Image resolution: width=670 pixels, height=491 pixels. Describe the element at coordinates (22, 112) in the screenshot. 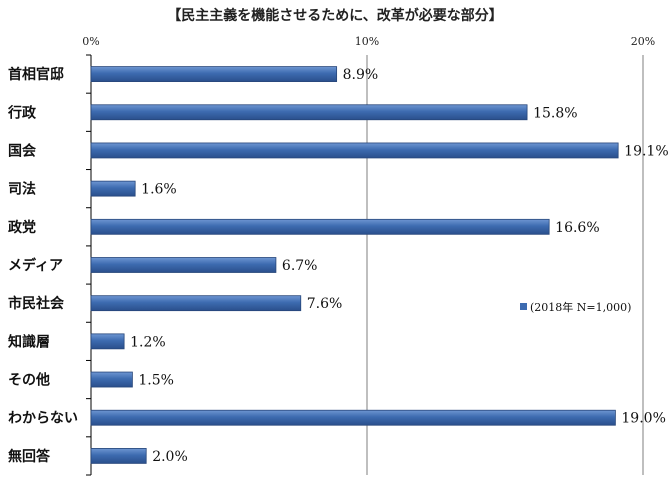

I see `category-label: 行政` at that location.